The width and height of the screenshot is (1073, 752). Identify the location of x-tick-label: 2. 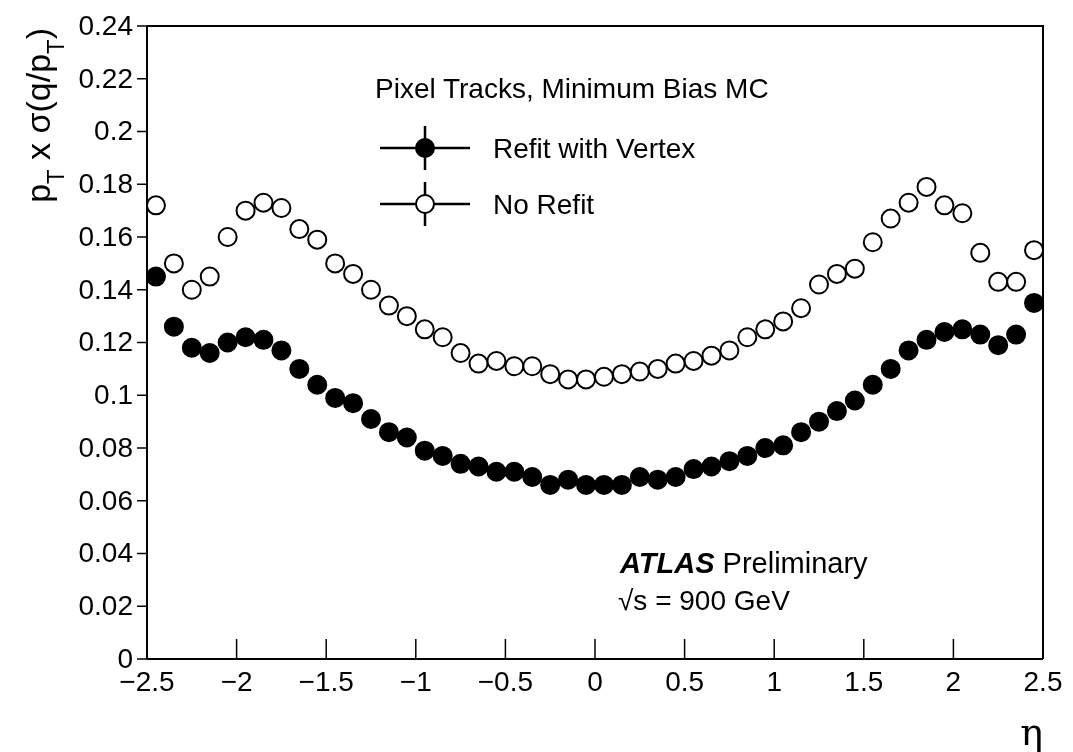
(953, 681).